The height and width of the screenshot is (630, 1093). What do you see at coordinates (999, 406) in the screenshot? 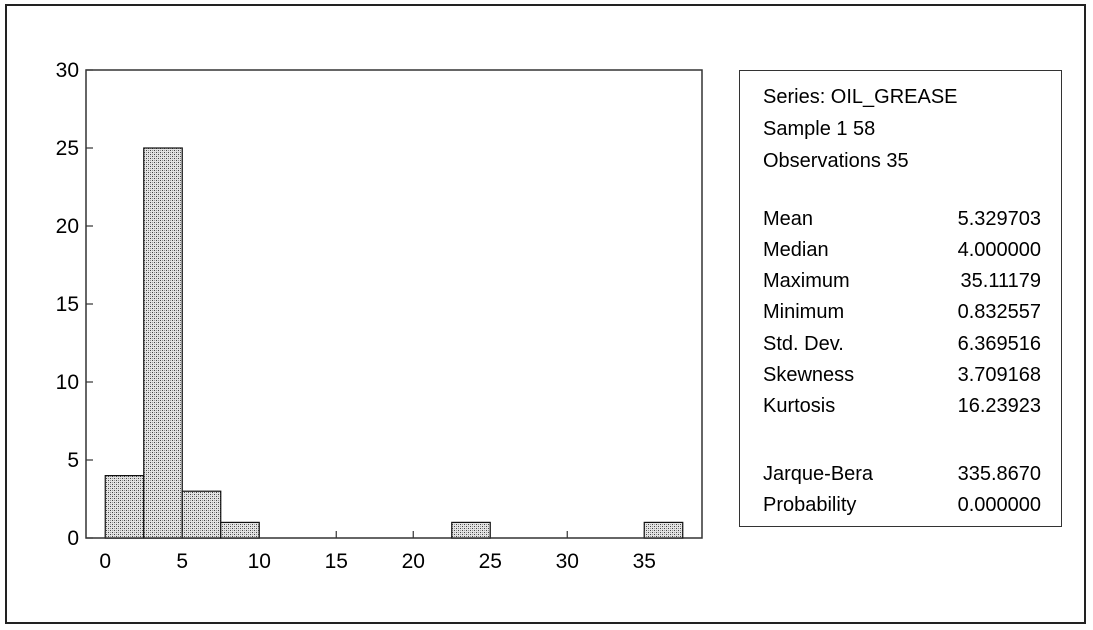
I see `stat-value-kurtosis: 16.23923` at bounding box center [999, 406].